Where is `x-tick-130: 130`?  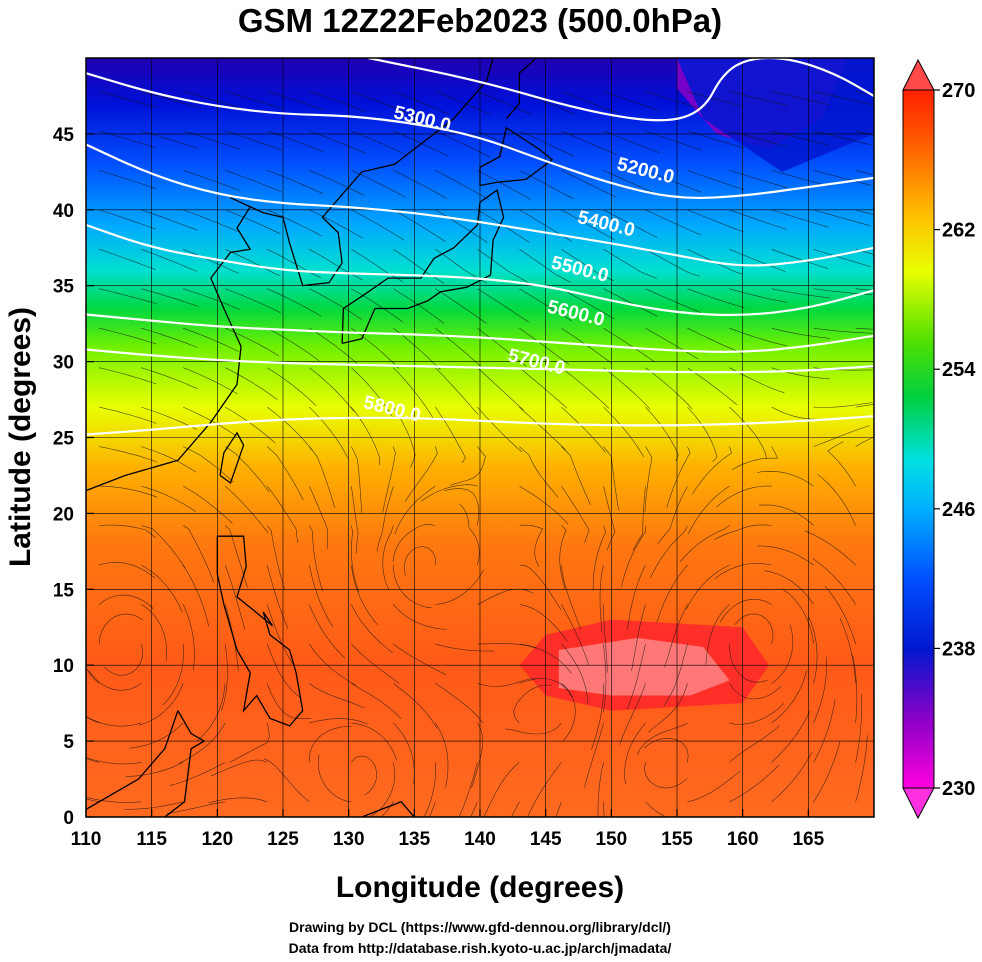 x-tick-130: 130 is located at coordinates (349, 839).